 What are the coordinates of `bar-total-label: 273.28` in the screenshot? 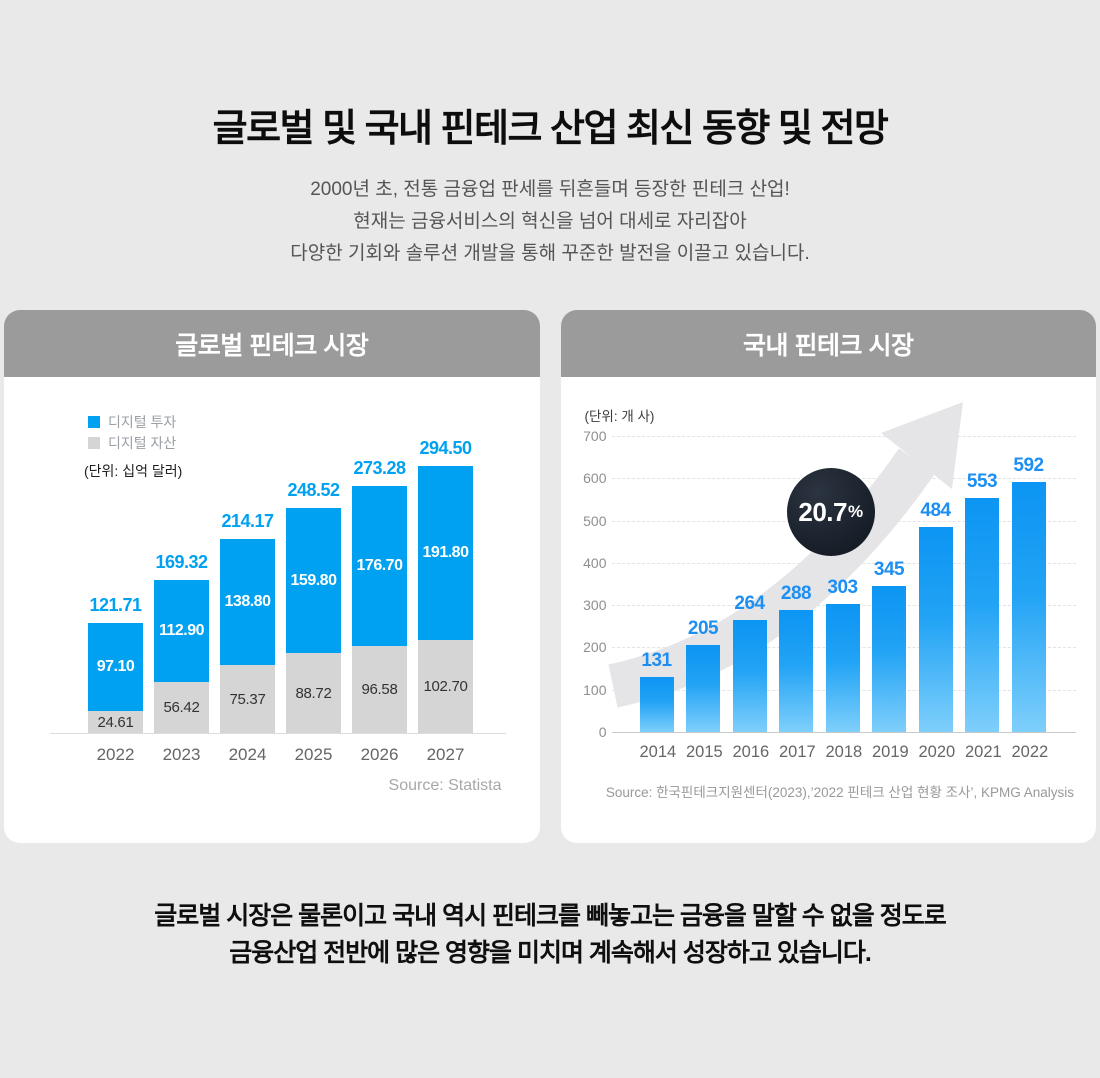 It's located at (379, 468).